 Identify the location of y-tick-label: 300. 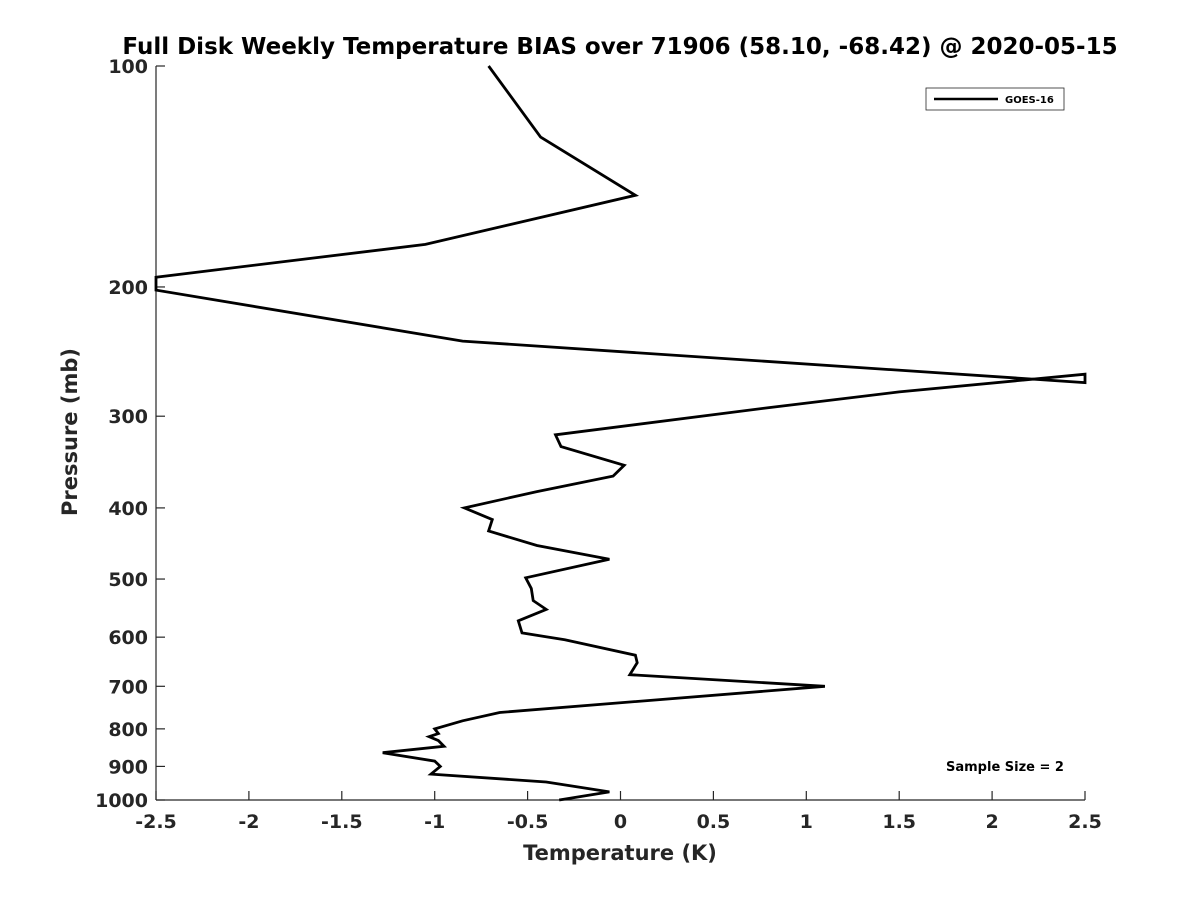
(128, 417).